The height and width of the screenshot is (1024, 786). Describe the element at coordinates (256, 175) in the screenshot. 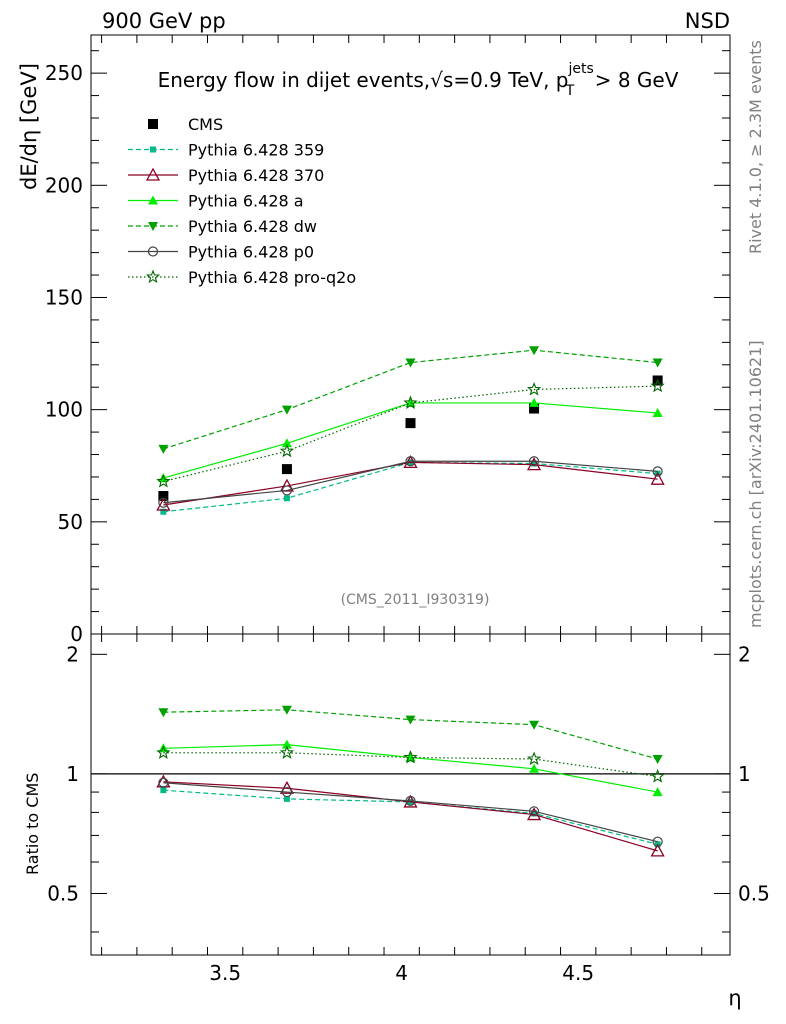

I see `legend-label: Pythia 6.428 370` at that location.